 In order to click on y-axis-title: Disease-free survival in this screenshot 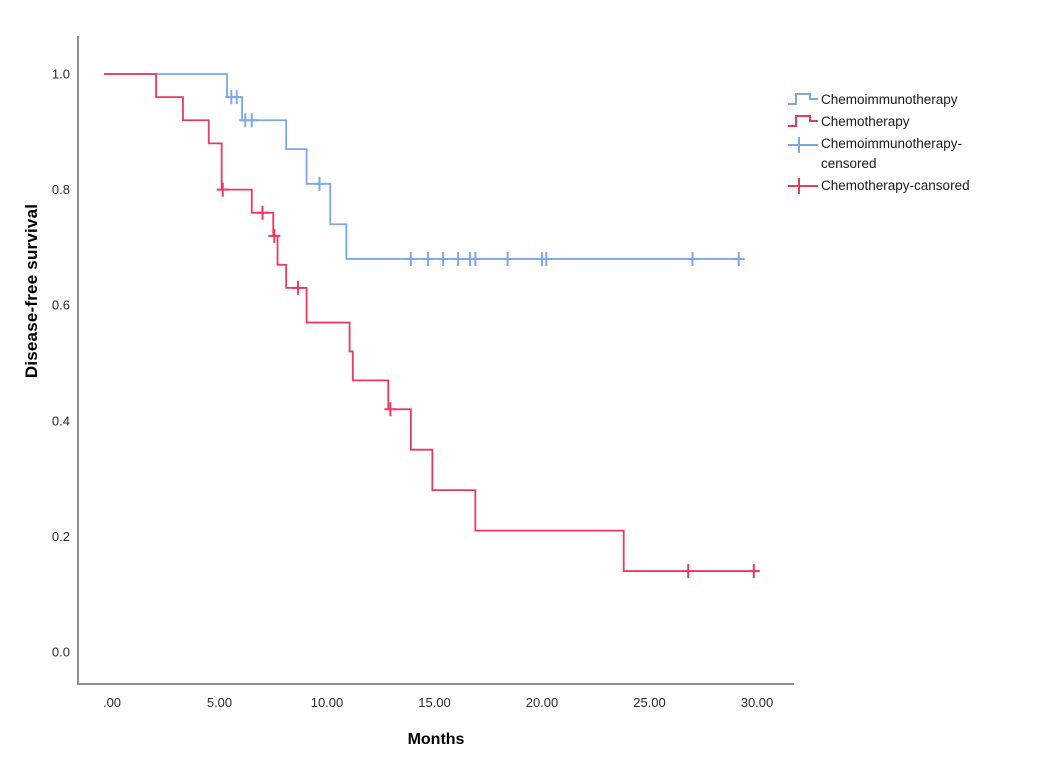, I will do `click(31, 291)`.